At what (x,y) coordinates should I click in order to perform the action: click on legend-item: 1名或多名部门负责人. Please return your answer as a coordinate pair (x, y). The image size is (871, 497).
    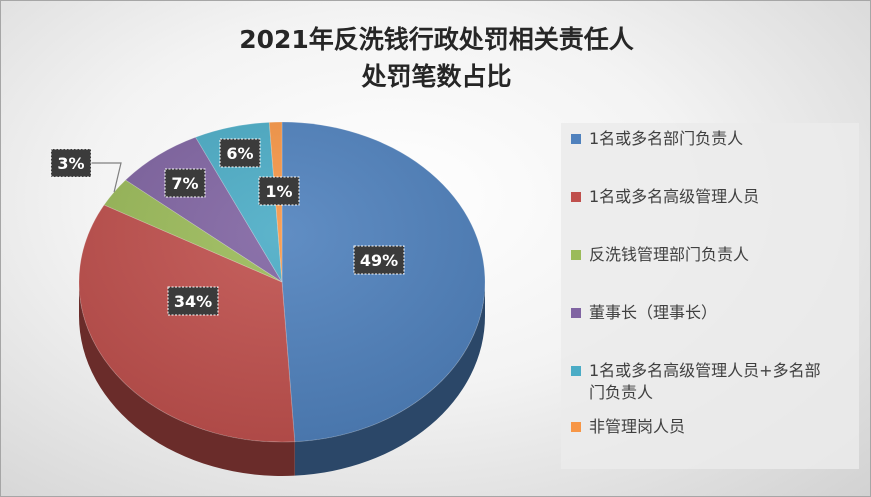
    Looking at the image, I should click on (713, 139).